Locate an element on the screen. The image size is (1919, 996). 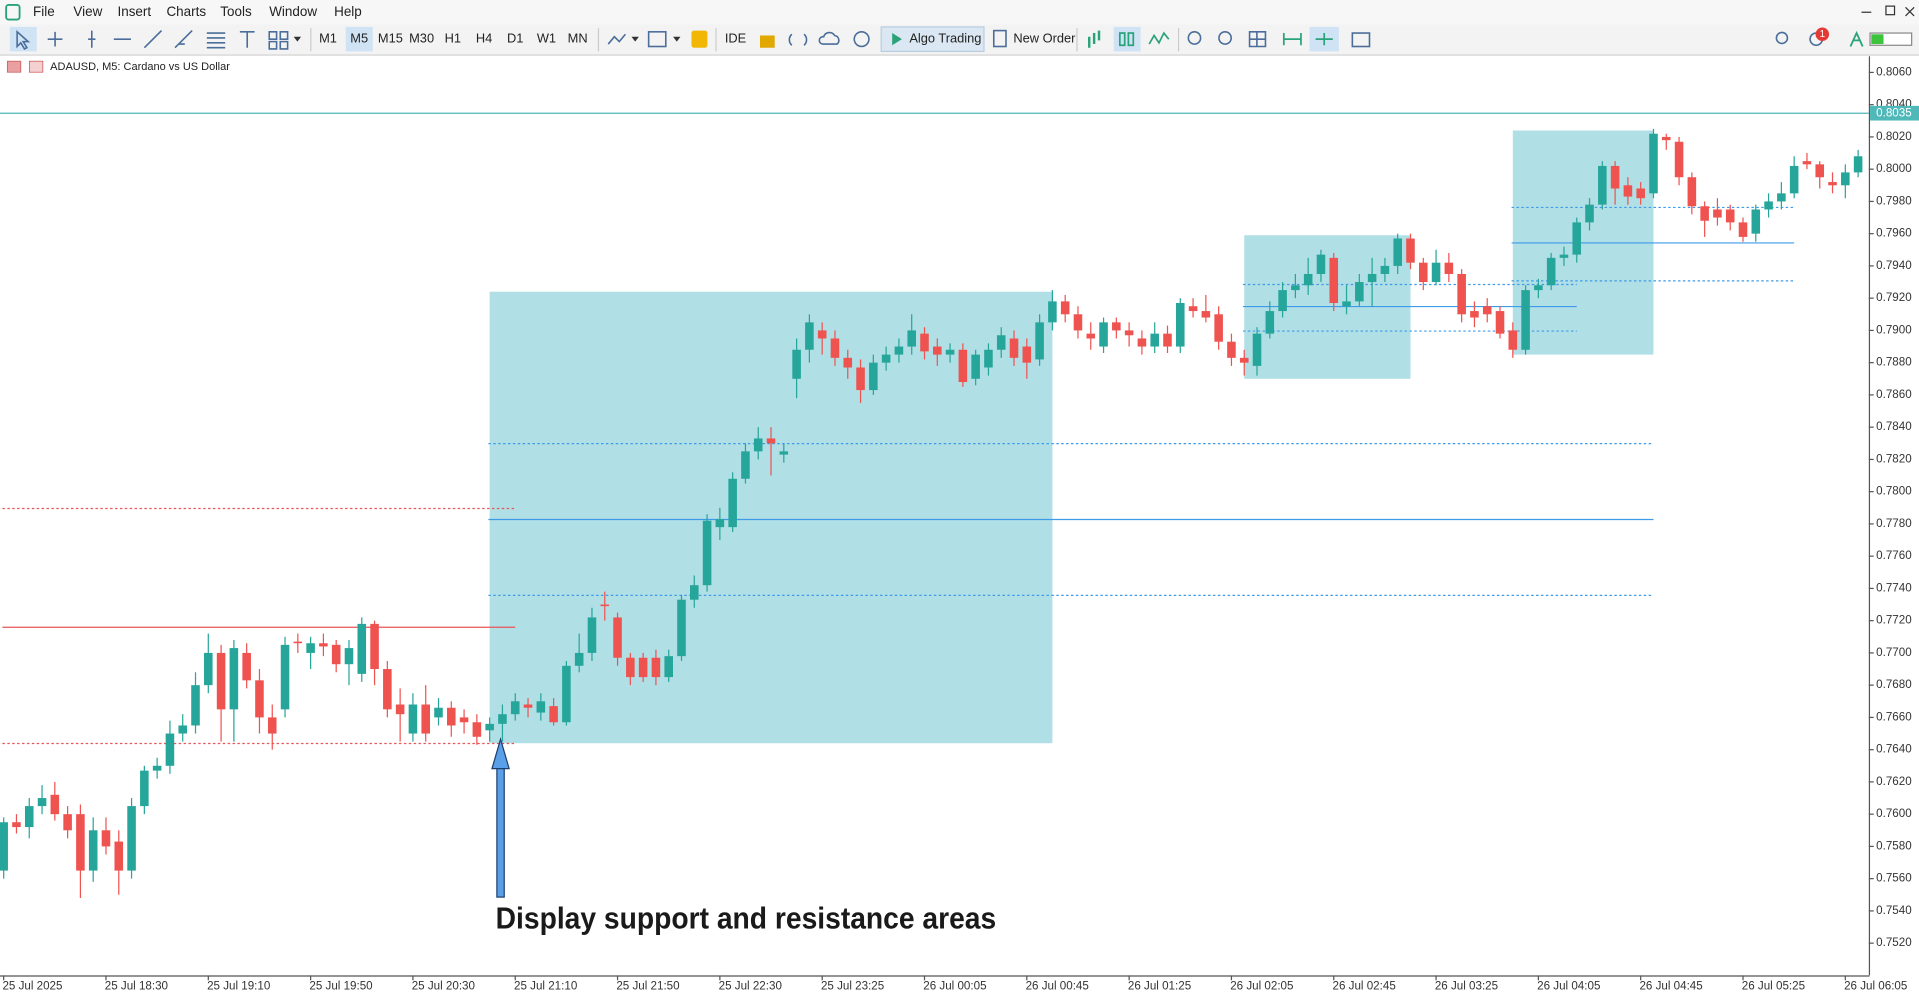
menu-item: View is located at coordinates (87, 11).